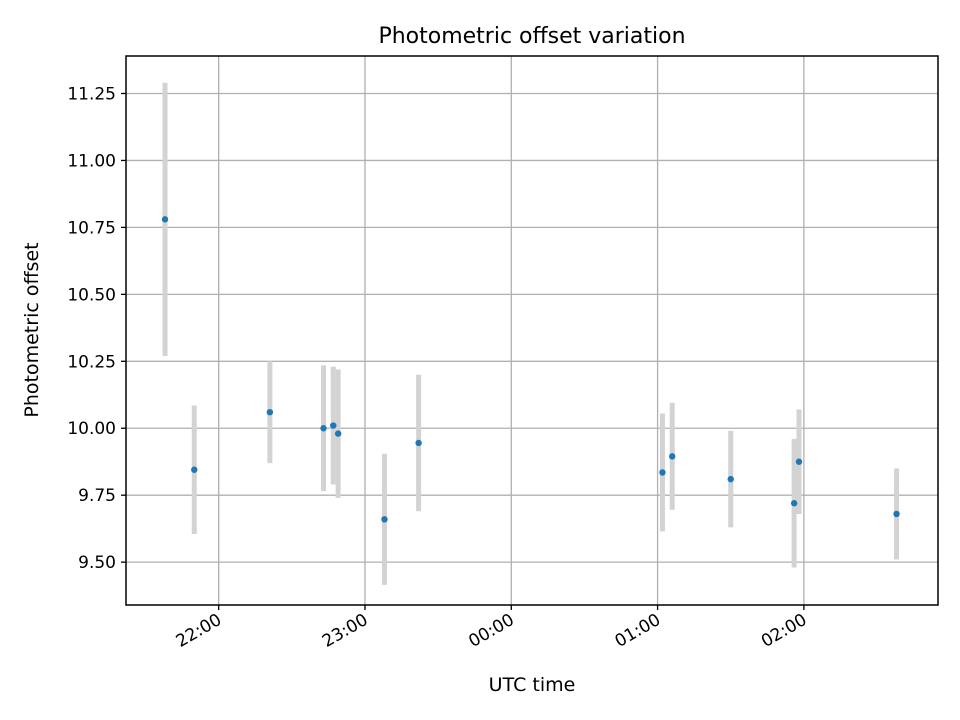 The width and height of the screenshot is (960, 720). What do you see at coordinates (91, 295) in the screenshot?
I see `y-tick-label: 10.50` at bounding box center [91, 295].